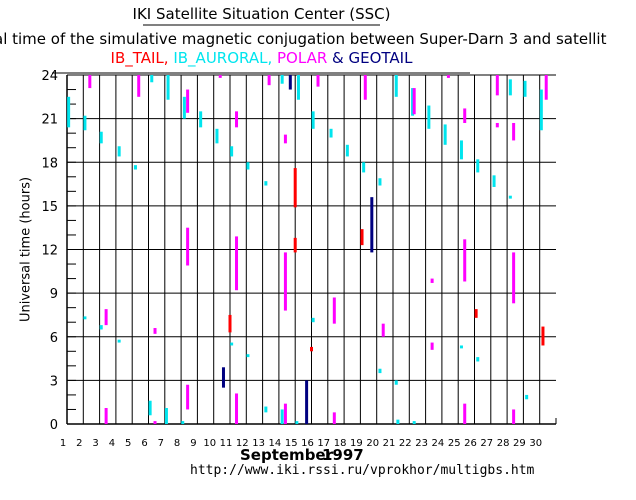 This screenshot has height=500, width=636. Describe the element at coordinates (372, 443) in the screenshot. I see `x-tick-label: 20` at that location.